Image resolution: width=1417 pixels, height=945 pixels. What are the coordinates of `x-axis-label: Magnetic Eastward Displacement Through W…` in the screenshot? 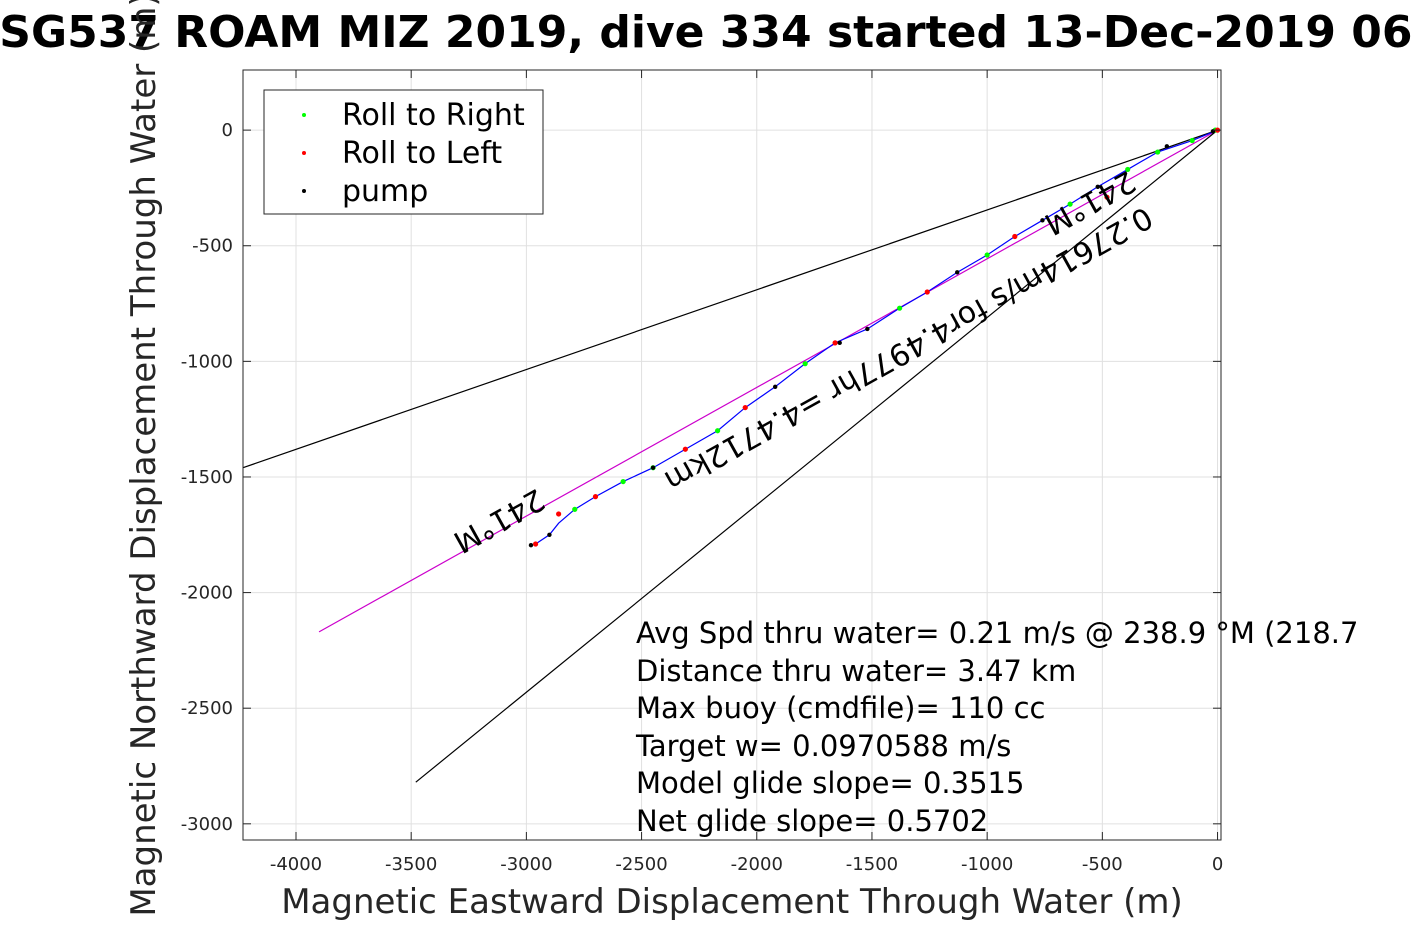 It's located at (732, 902).